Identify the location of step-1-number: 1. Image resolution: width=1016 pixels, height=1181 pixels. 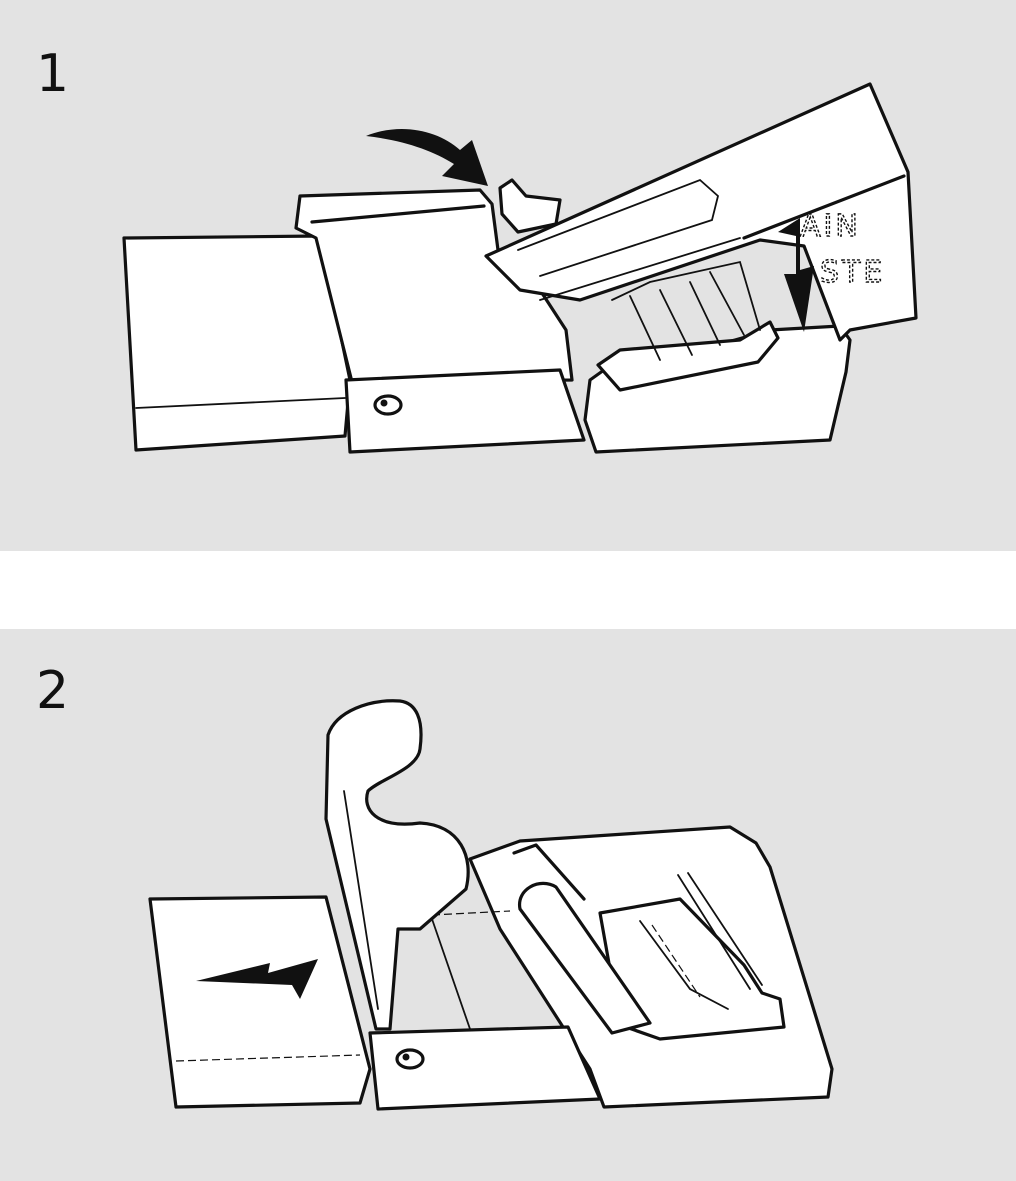
(53, 74).